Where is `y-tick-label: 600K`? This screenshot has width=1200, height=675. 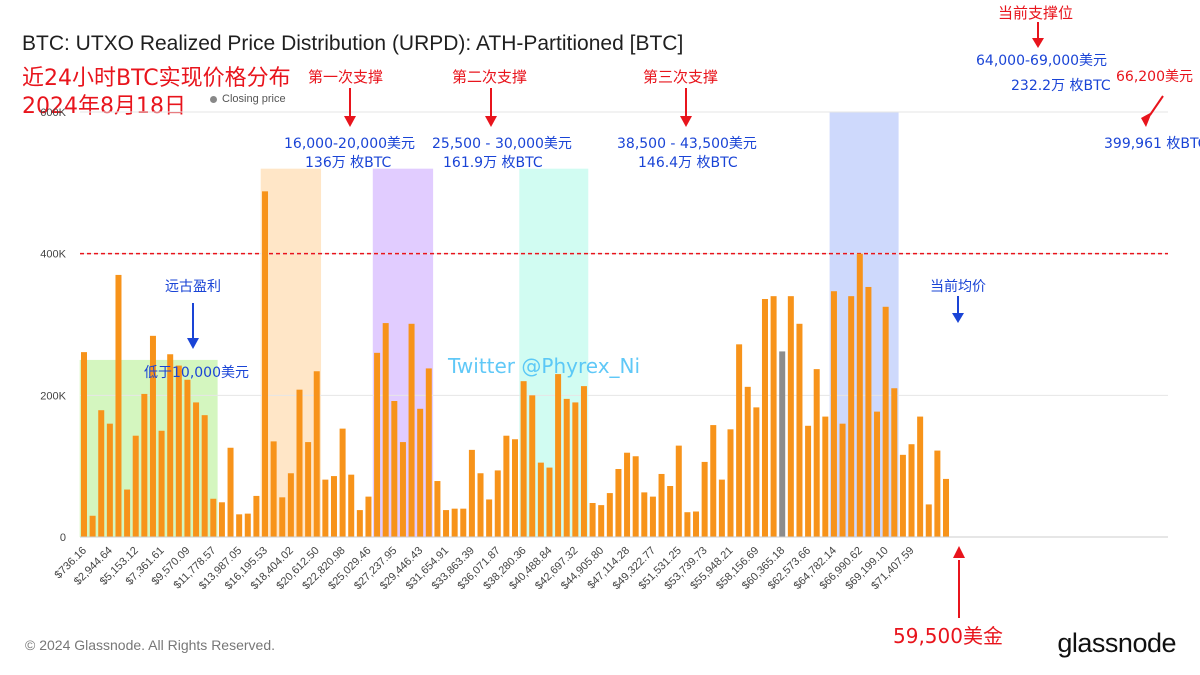 y-tick-label: 600K is located at coordinates (53, 113).